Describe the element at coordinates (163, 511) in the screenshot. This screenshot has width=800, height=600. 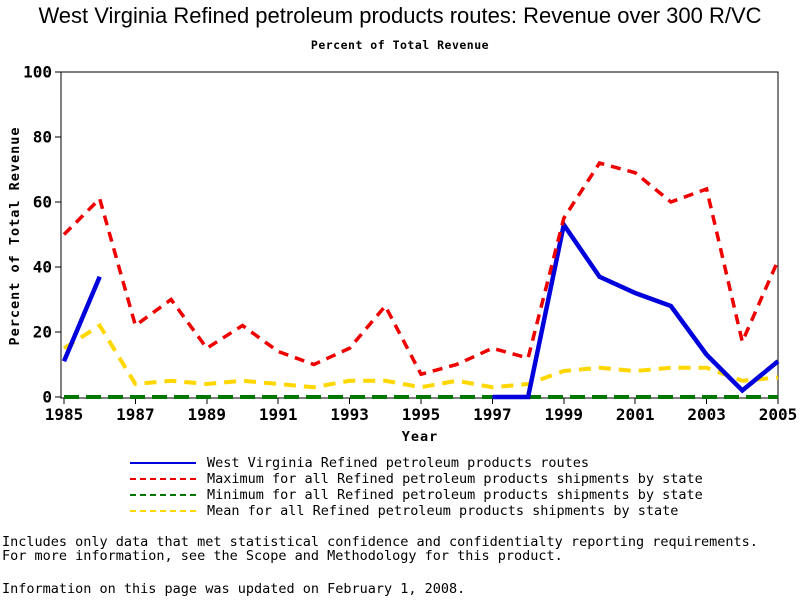
I see `yellow-dashed-line-swatch` at that location.